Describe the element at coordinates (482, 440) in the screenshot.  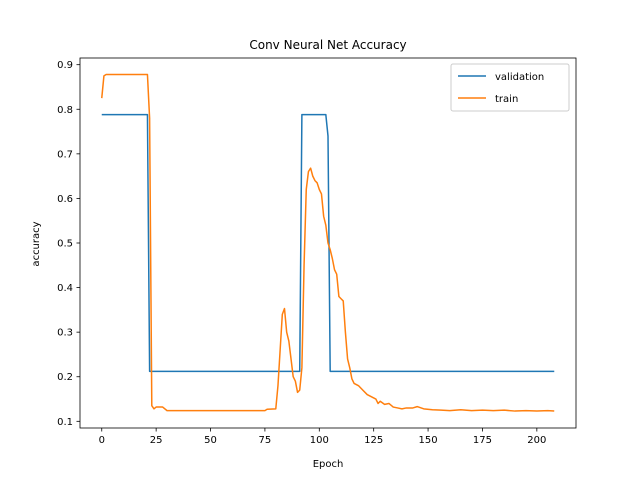
I see `x-tick-label: 175` at that location.